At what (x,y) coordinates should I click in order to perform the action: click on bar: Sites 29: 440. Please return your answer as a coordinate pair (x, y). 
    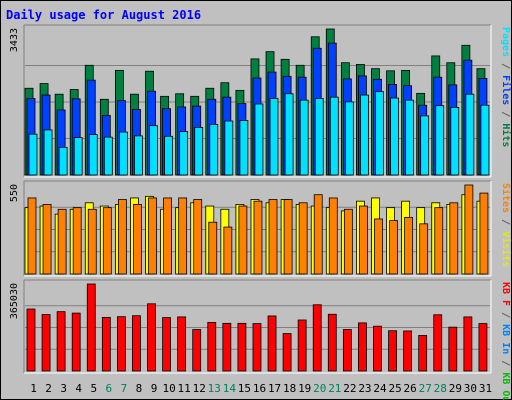
    Looking at the image, I should click on (454, 238).